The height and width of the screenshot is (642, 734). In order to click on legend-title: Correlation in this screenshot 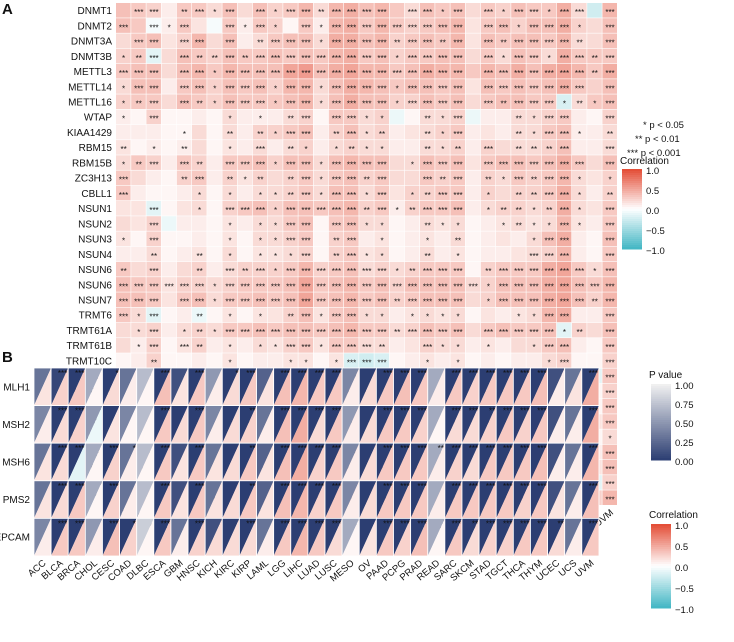, I will do `click(644, 161)`.